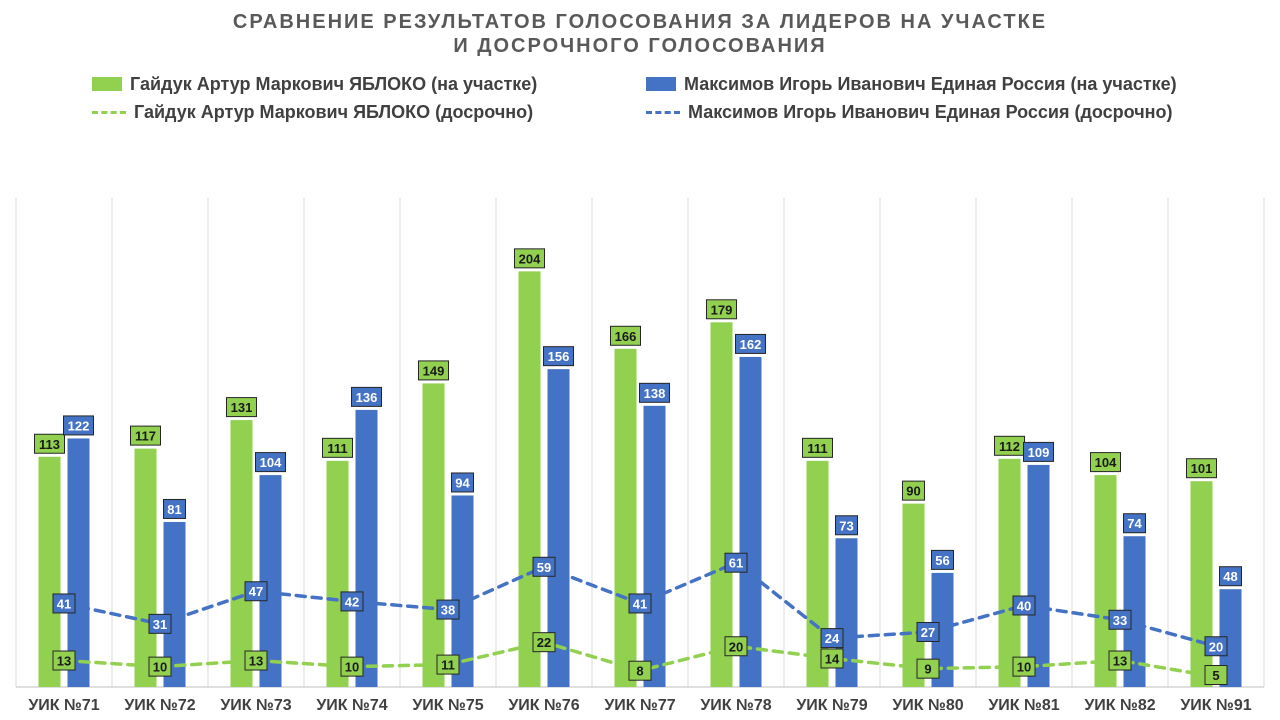  I want to click on line-value-label: 24, so click(832, 638).